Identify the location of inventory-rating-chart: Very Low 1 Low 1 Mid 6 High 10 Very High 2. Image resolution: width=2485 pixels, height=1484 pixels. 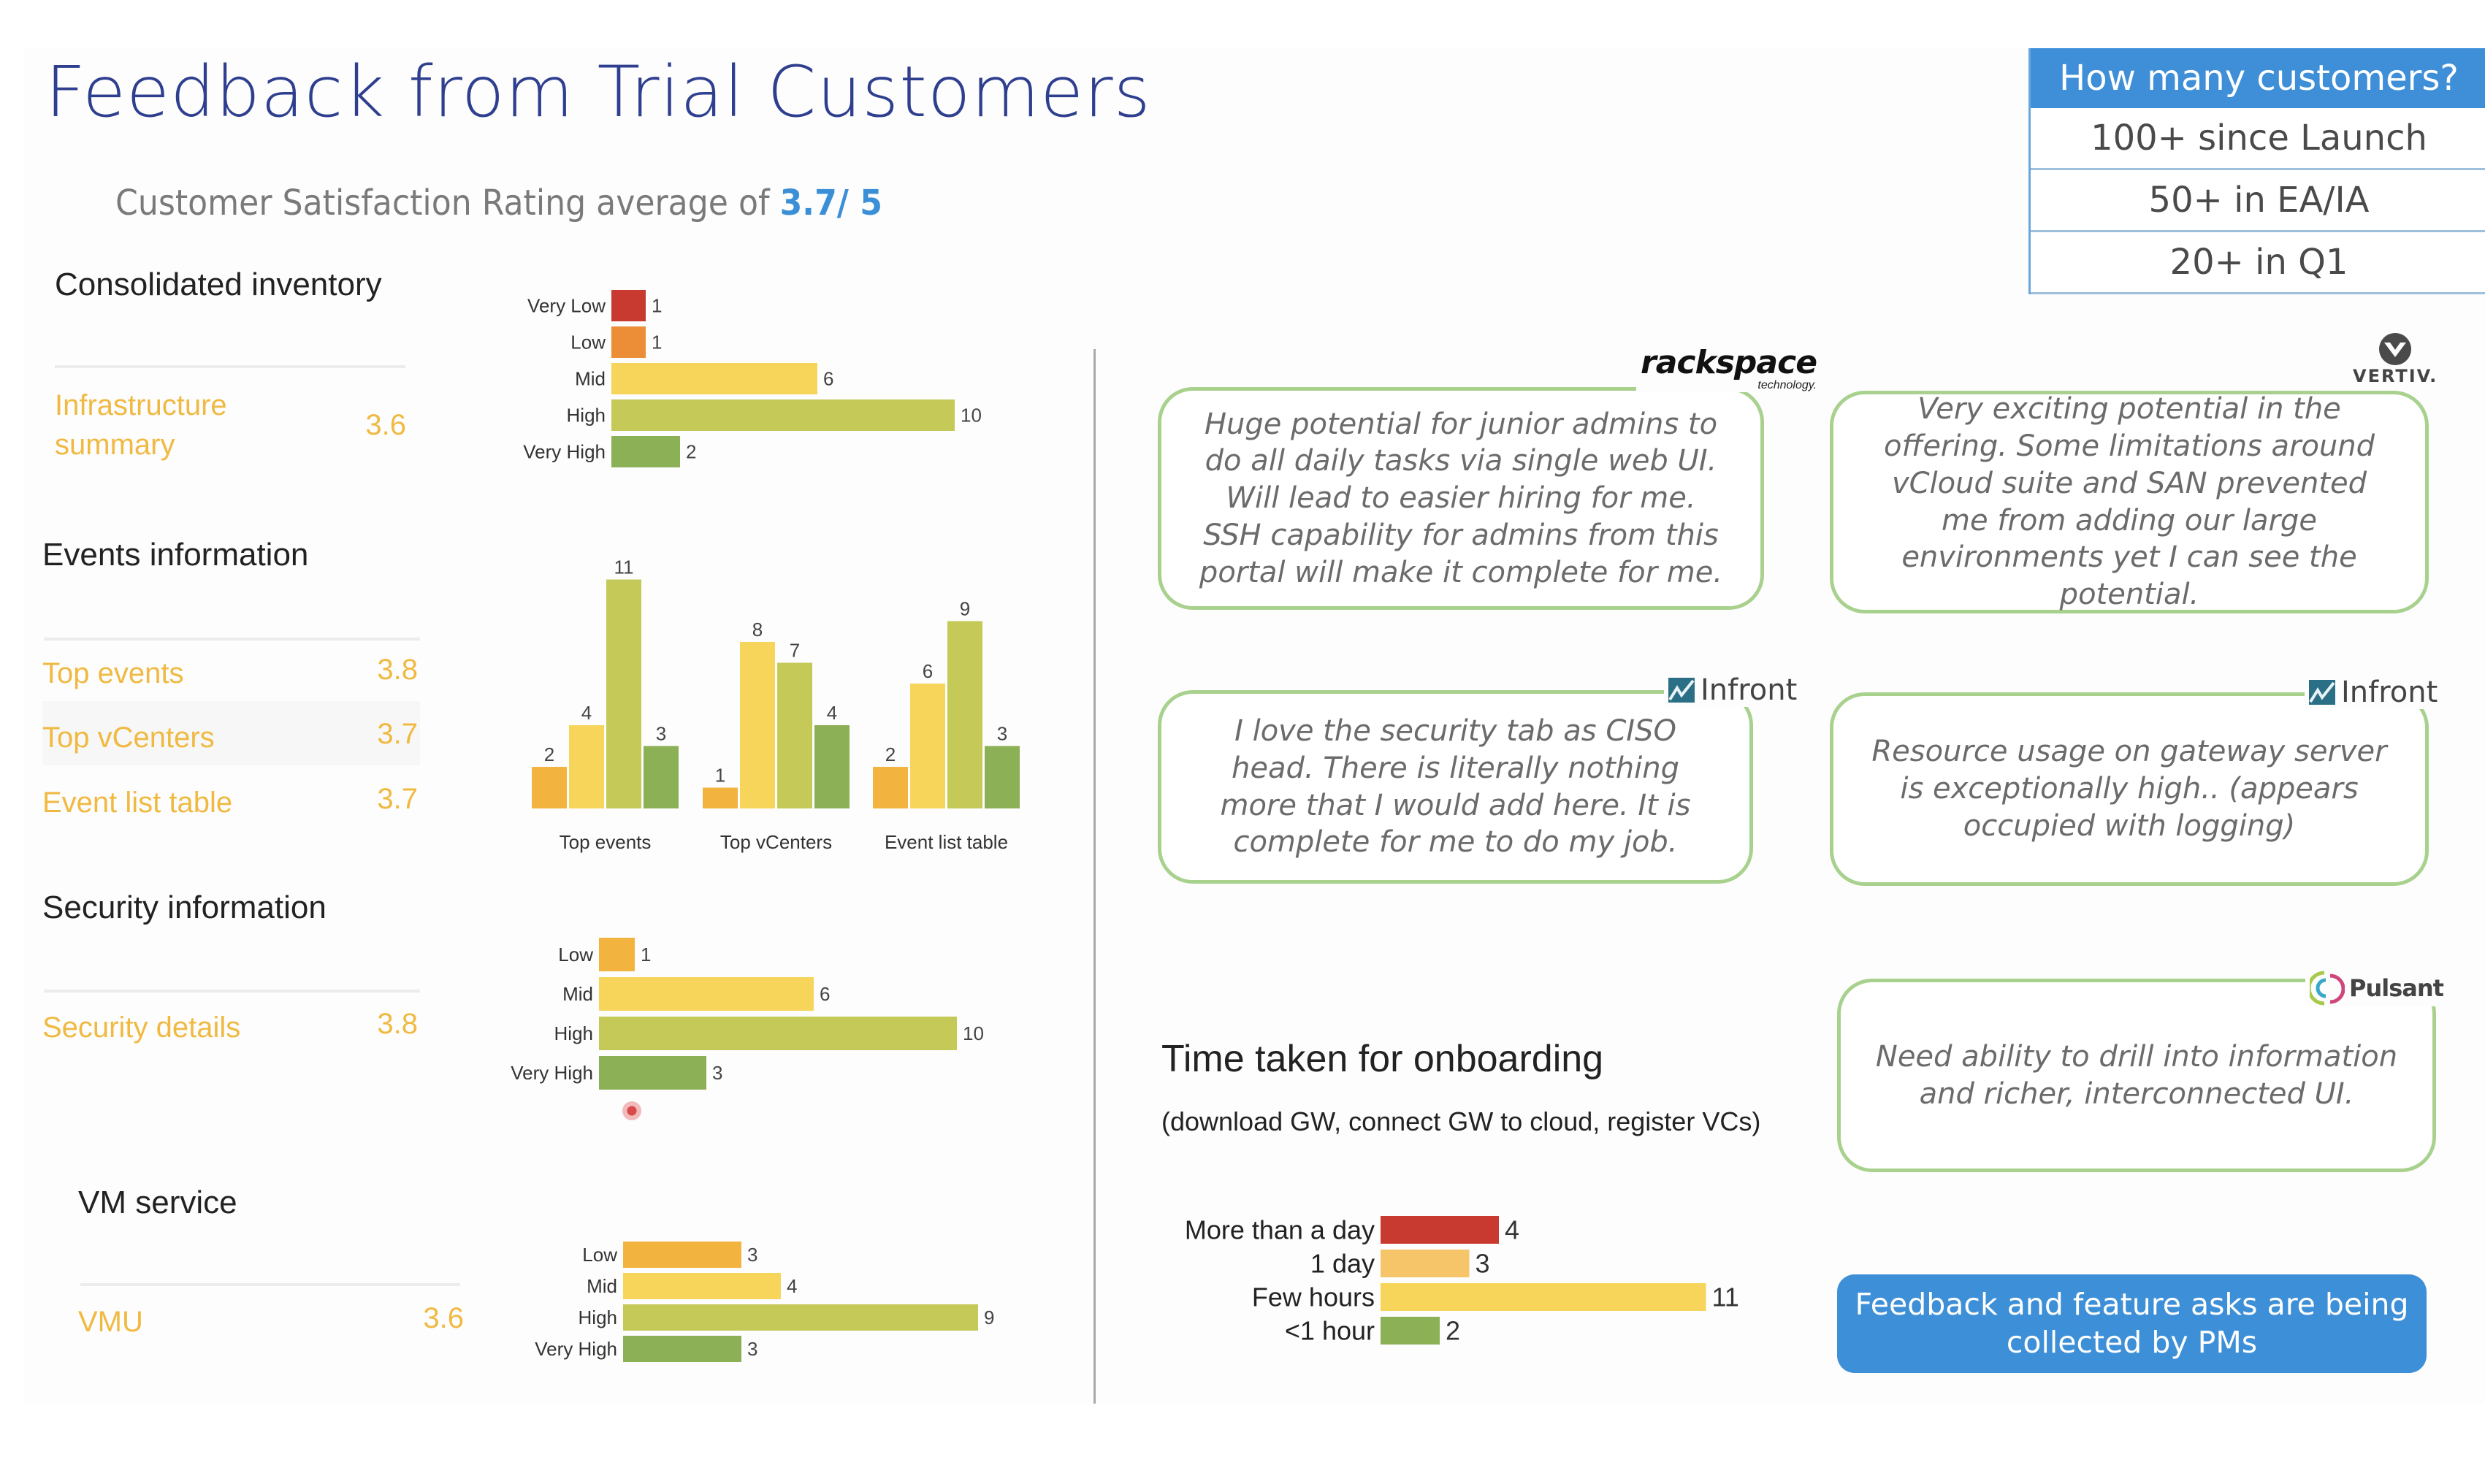
(752, 378).